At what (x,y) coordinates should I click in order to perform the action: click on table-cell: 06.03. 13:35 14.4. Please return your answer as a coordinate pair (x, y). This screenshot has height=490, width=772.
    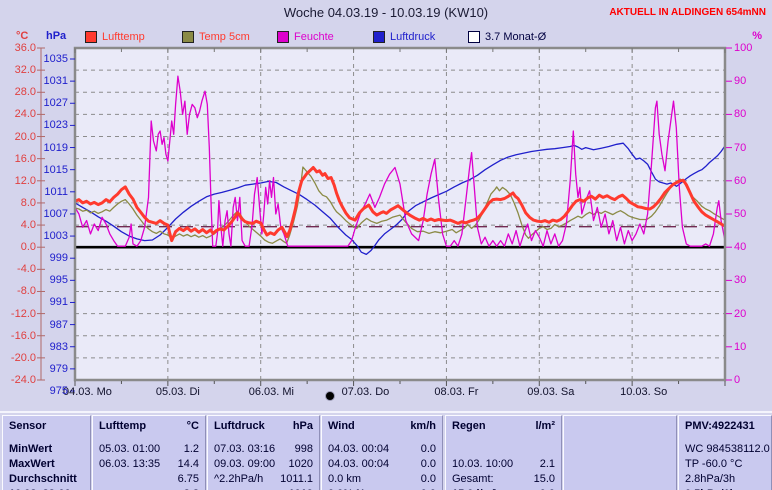
    Looking at the image, I should click on (149, 464).